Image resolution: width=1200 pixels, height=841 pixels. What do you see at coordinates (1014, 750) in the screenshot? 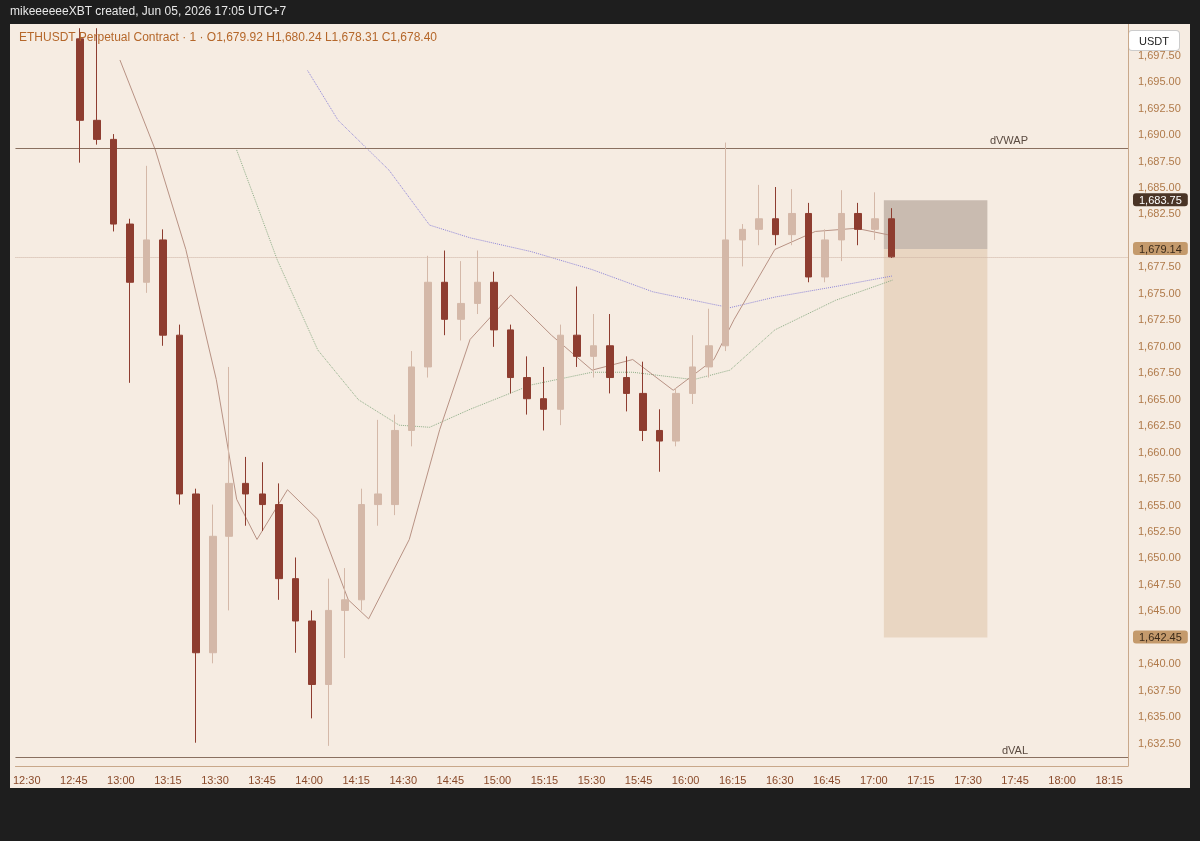
I see `ref-line-label: dVAL` at bounding box center [1014, 750].